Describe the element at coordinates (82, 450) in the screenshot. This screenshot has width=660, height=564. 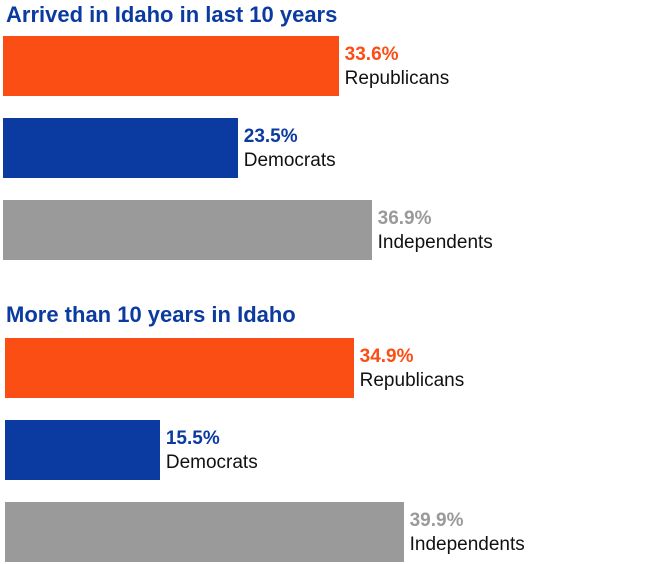
I see `bar-longtime-democrats` at that location.